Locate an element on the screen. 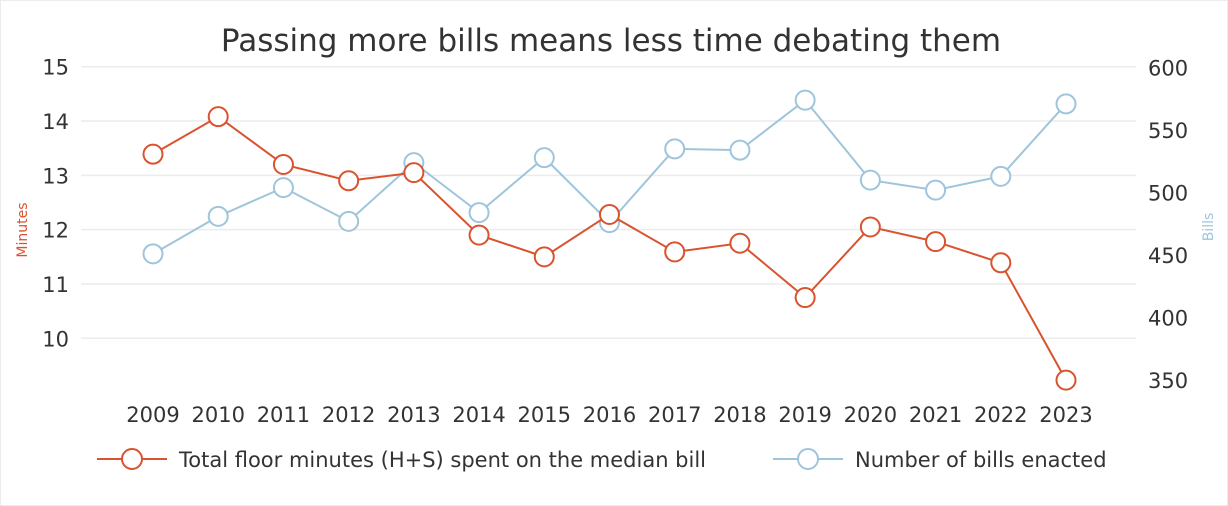  left-axis-label: Minutes is located at coordinates (23, 229).